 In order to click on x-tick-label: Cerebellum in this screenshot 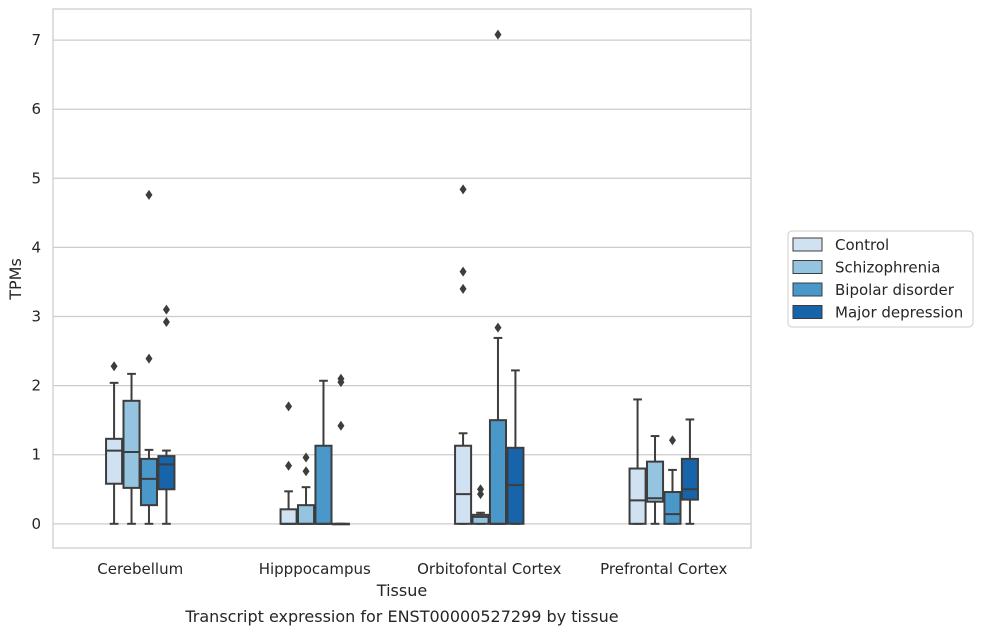, I will do `click(140, 569)`.